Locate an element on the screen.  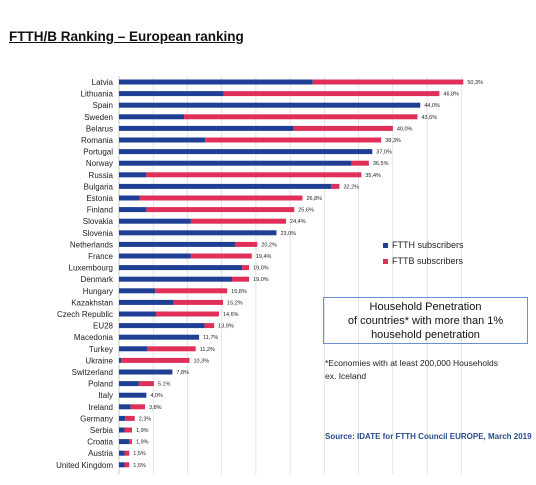
total-value-label: 43,6% is located at coordinates (429, 118).